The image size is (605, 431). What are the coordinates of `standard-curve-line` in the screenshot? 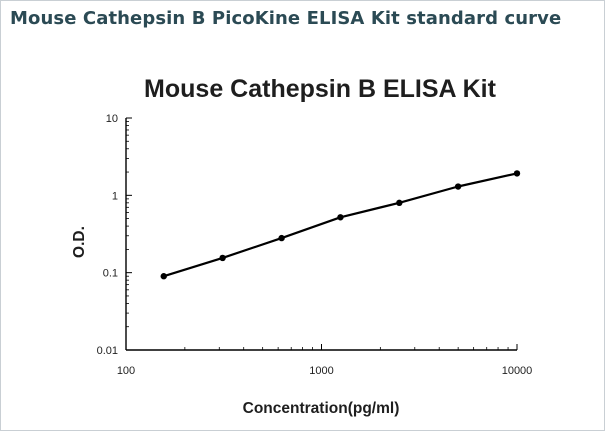 It's located at (340, 225).